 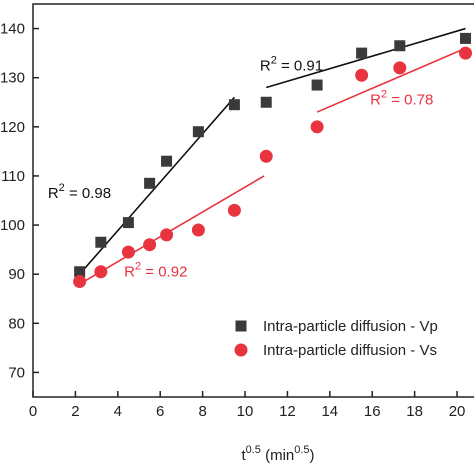 I want to click on annotation: R2 = 0.92, so click(x=155, y=271).